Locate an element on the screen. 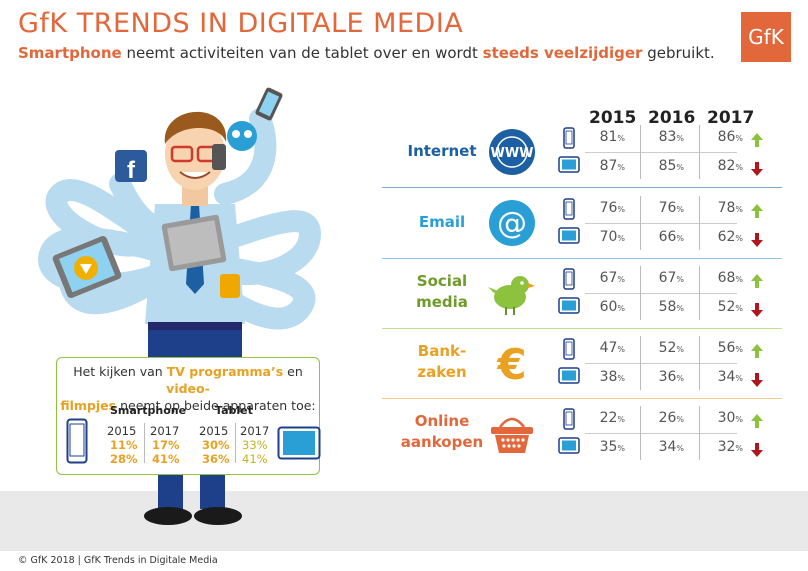 The width and height of the screenshot is (808, 571). tablet-value-2017: 82% is located at coordinates (720, 166).